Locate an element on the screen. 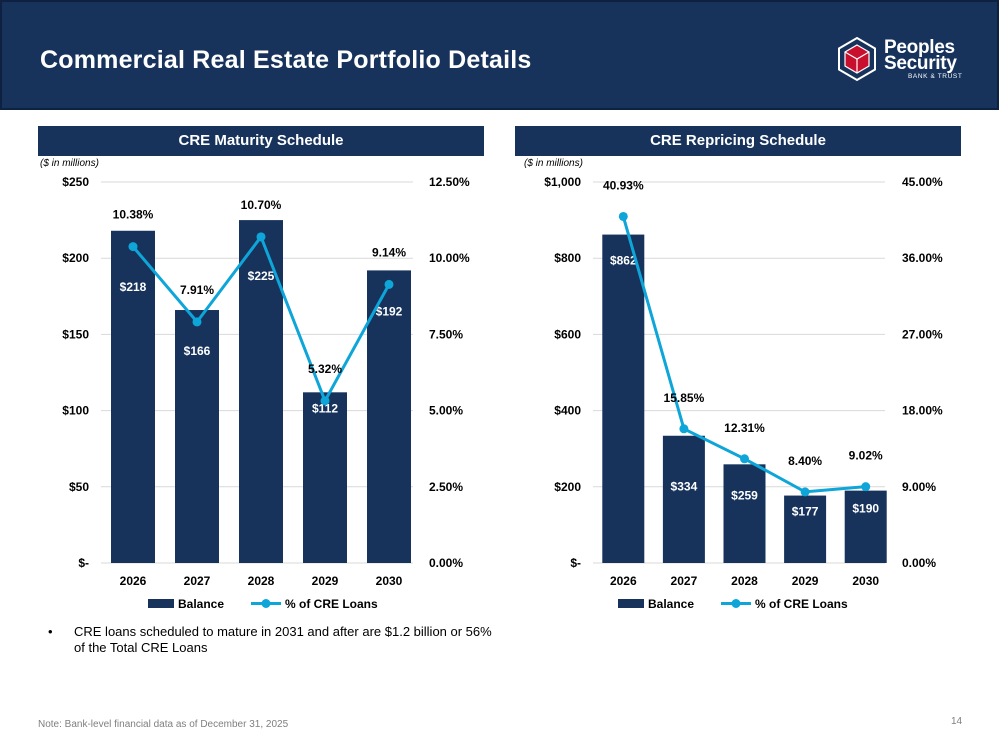 Image resolution: width=999 pixels, height=750 pixels. y-left-tick-label: $800 is located at coordinates (567, 258).